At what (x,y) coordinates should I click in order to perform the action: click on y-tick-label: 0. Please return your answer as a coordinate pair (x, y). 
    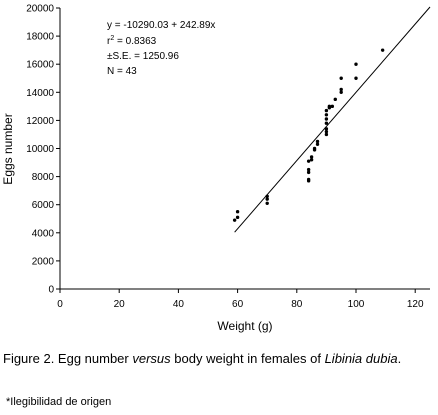
    Looking at the image, I should click on (51, 290).